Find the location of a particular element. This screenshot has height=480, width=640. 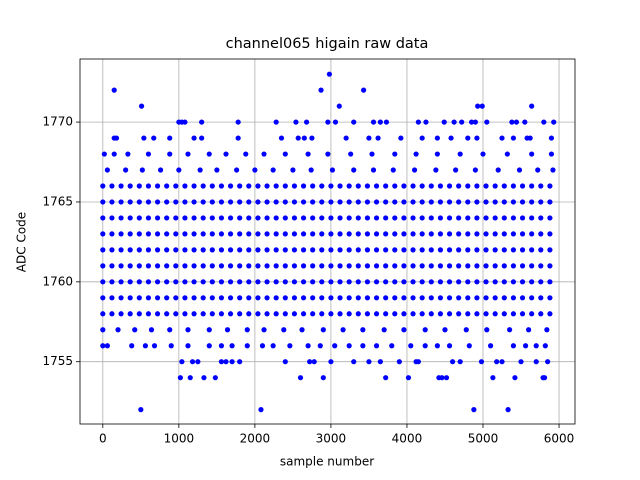

x-tick-label: 6000 is located at coordinates (559, 439).